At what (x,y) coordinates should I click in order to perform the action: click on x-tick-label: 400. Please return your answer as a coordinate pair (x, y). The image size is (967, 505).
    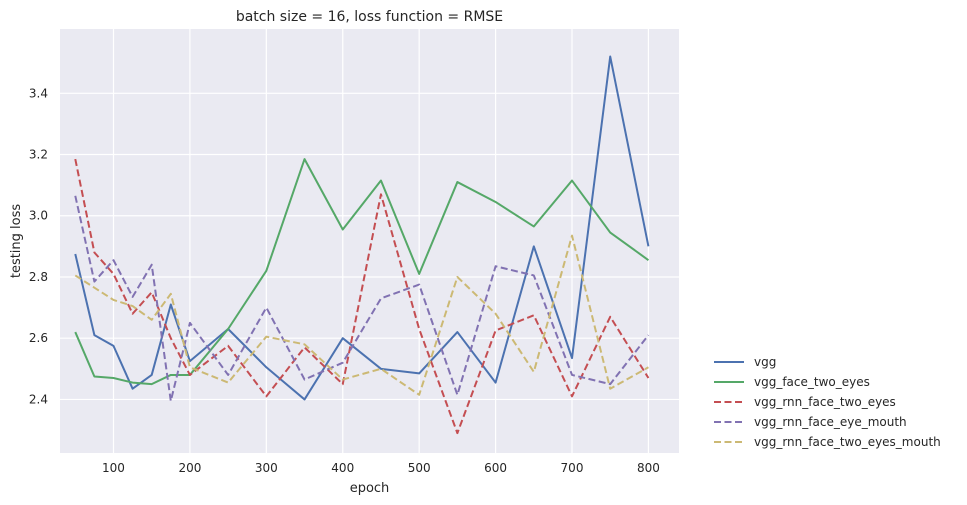
    Looking at the image, I should click on (342, 468).